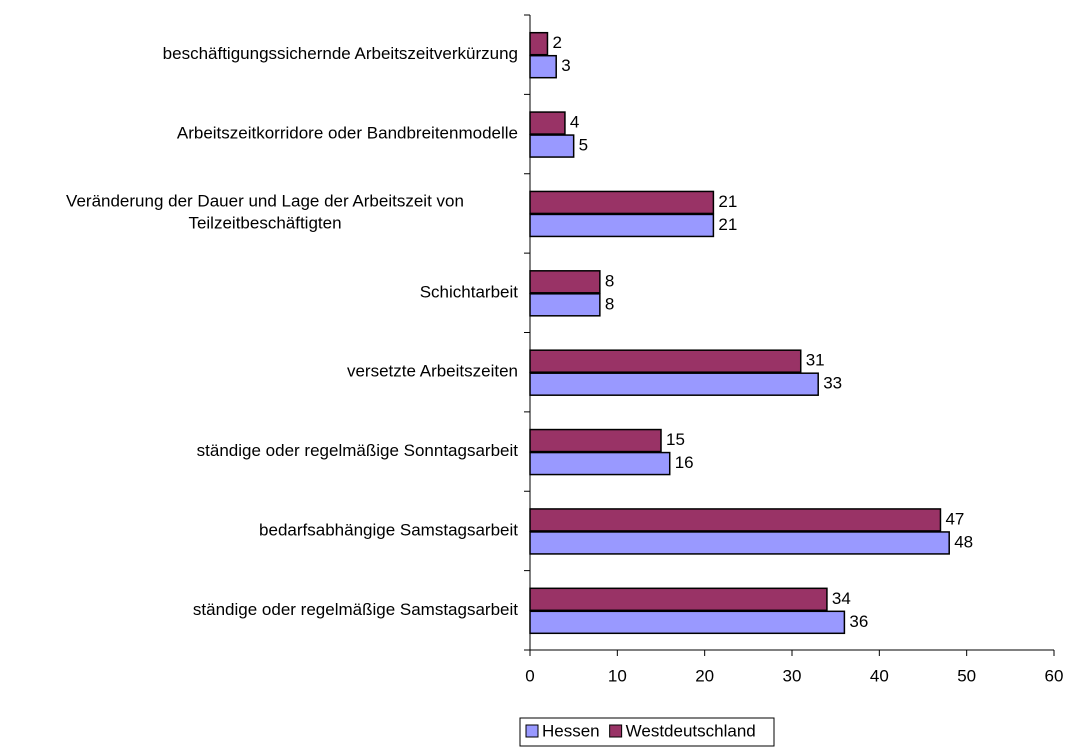 This screenshot has width=1066, height=747. Describe the element at coordinates (691, 730) in the screenshot. I see `legend-label: Westdeutschland` at that location.